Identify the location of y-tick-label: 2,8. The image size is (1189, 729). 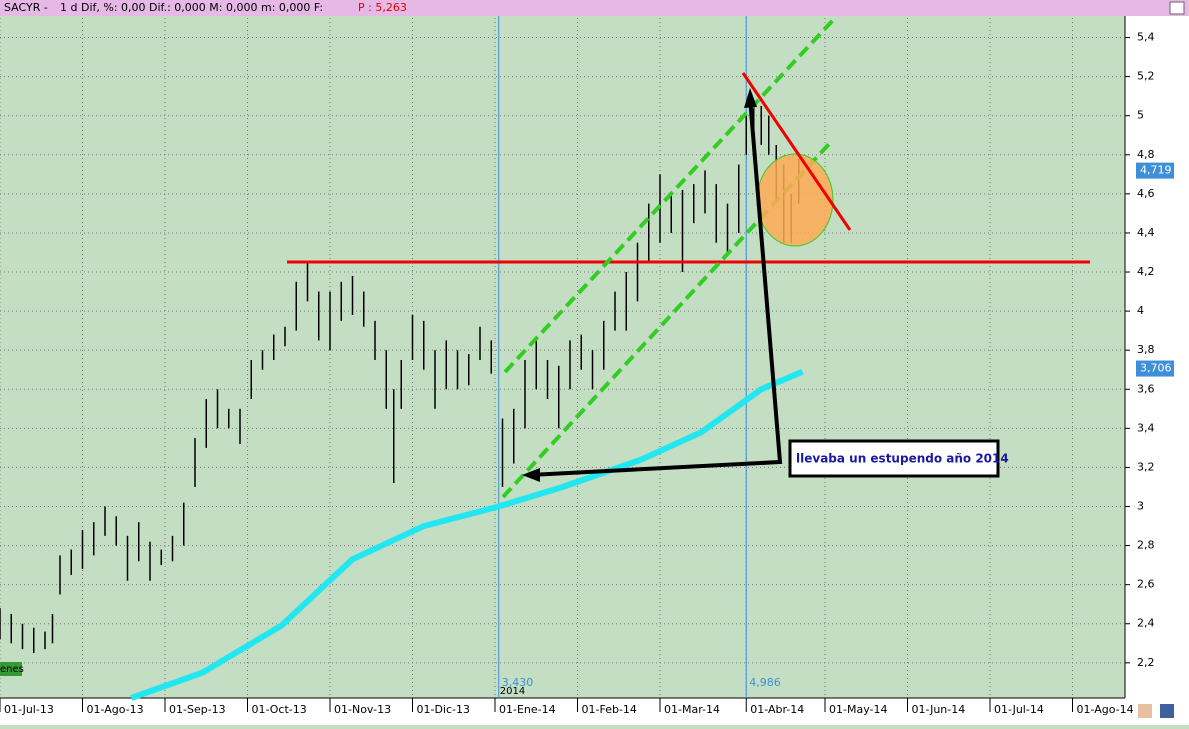
(1146, 545).